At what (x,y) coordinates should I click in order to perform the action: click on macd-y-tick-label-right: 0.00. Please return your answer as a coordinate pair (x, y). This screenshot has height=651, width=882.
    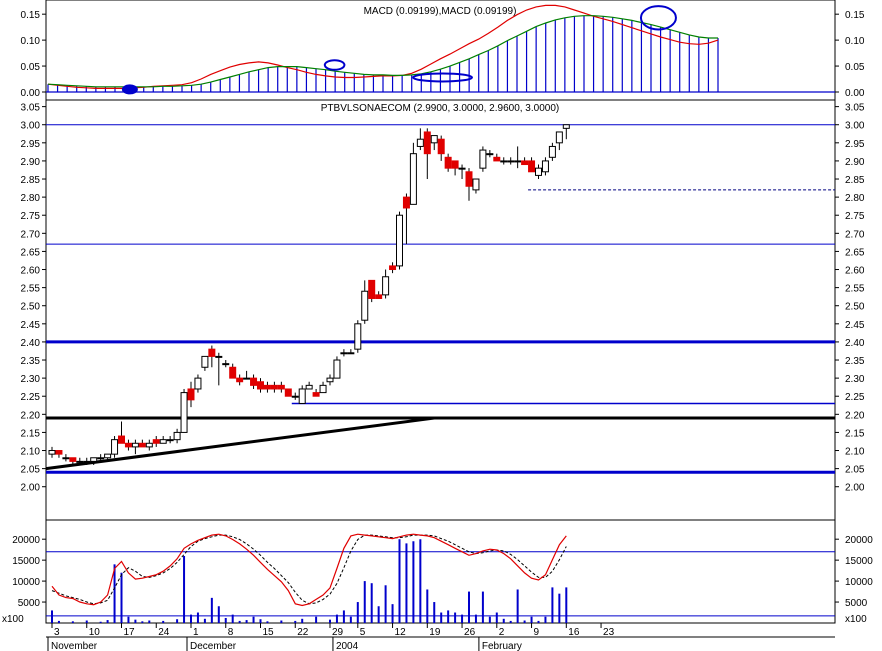
    Looking at the image, I should click on (855, 93).